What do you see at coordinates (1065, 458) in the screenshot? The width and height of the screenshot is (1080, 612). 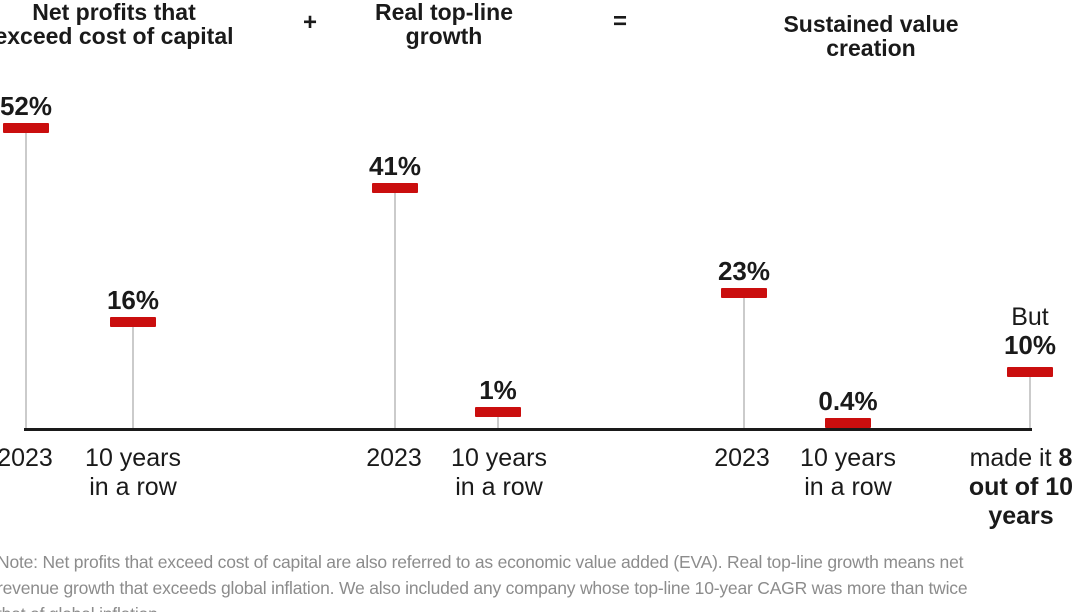 I see `made-it-bold-8: 8` at bounding box center [1065, 458].